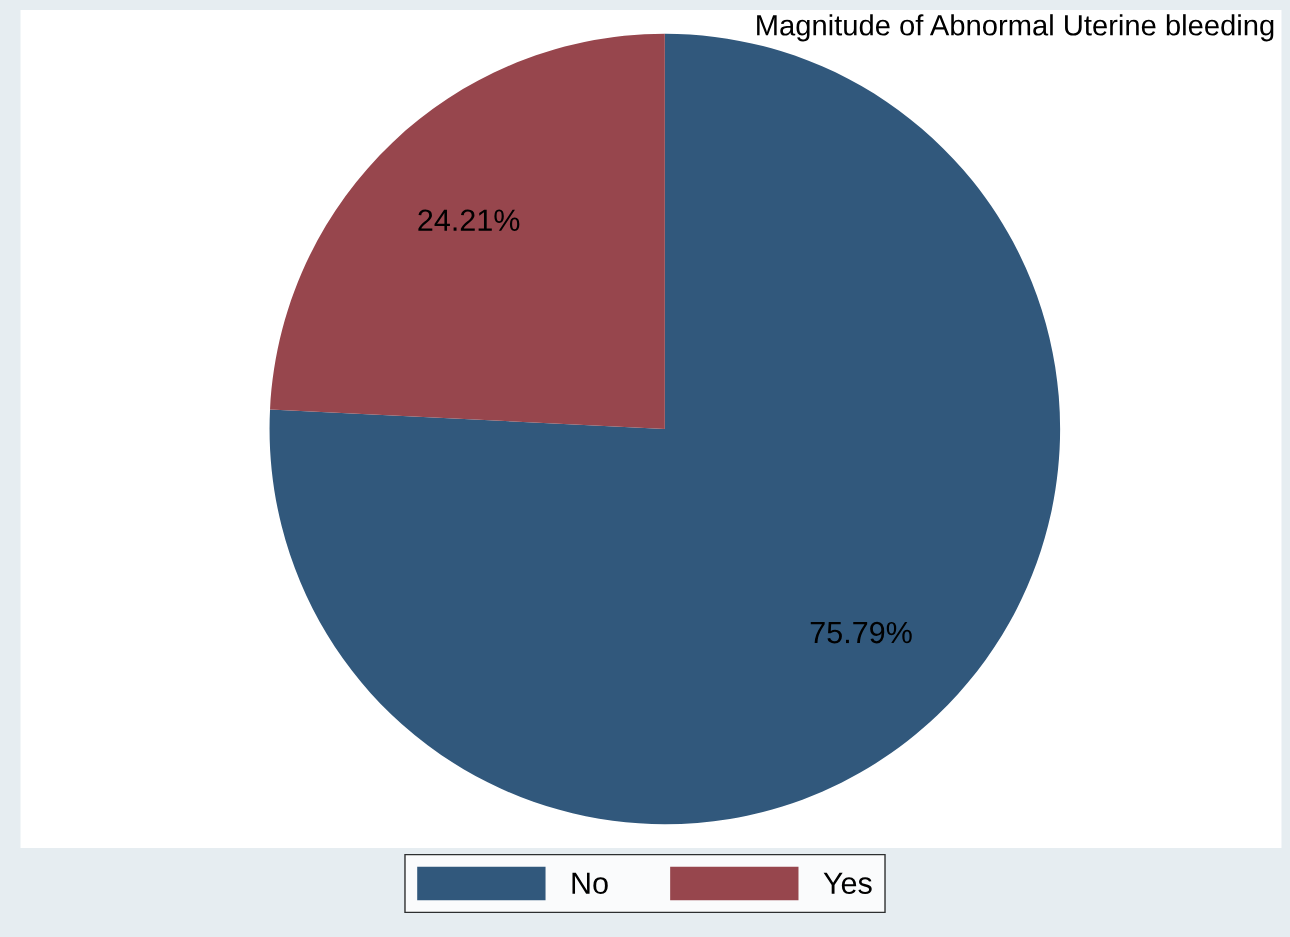 The width and height of the screenshot is (1290, 937). I want to click on legend-label: No, so click(590, 883).